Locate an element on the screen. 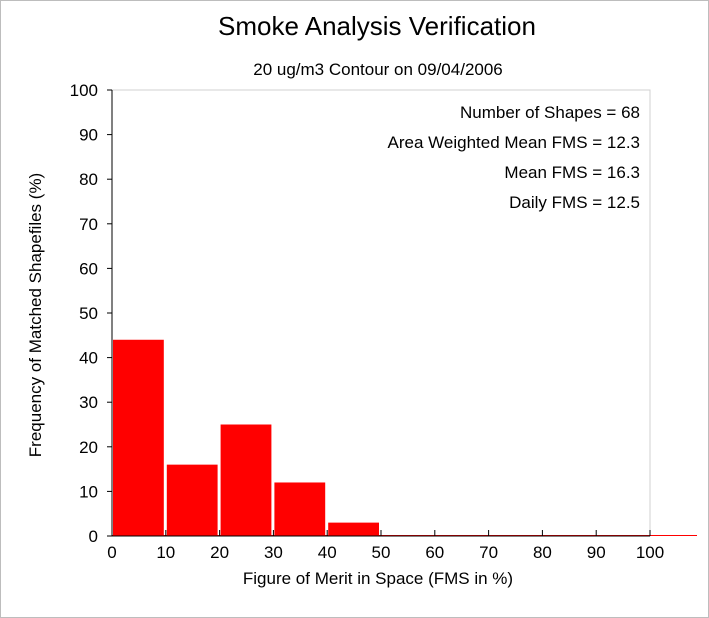  stat-annotation: Area Weighted Mean FMS = 12.3 is located at coordinates (514, 142).